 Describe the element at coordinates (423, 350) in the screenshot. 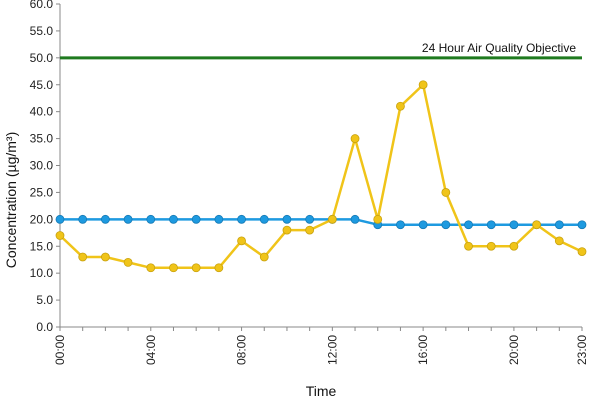

I see `x-tick-label: 16:00` at that location.